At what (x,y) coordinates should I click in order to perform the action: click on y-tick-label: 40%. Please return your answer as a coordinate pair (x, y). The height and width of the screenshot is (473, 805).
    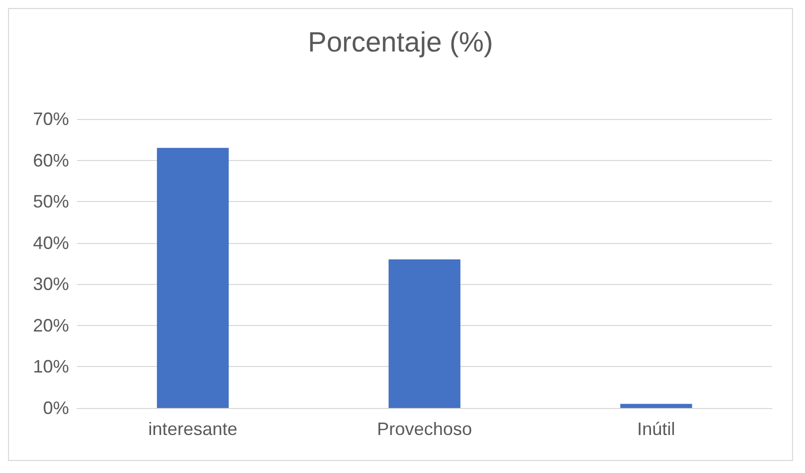
    Looking at the image, I should click on (50, 242).